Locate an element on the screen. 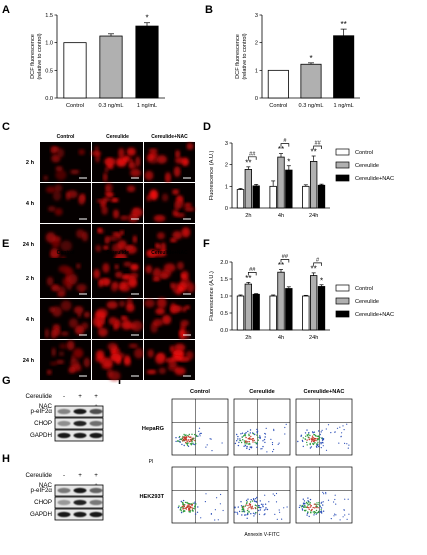  y-axis-label: DCF fluorescence is located at coordinates (238, 56).